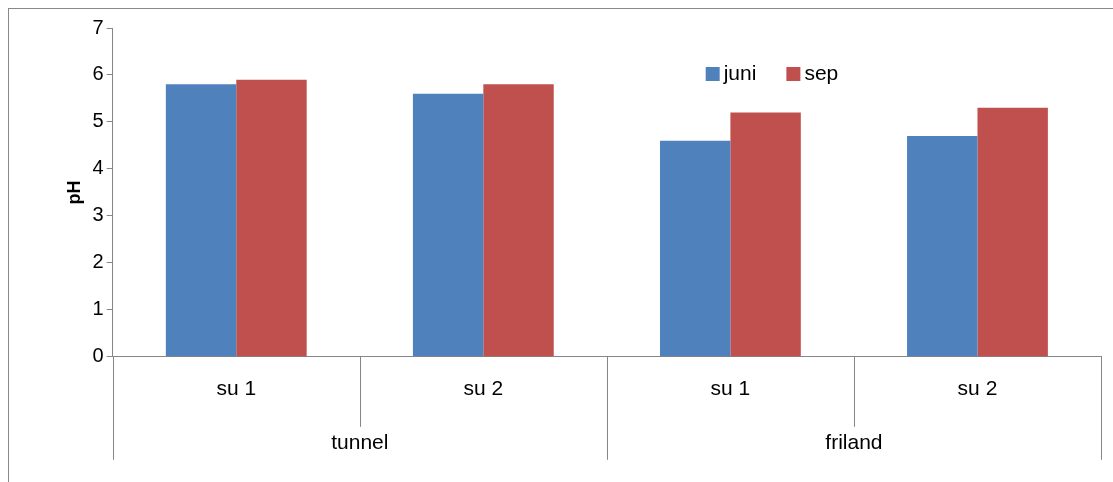  What do you see at coordinates (739, 72) in the screenshot?
I see `legend-label: juni` at bounding box center [739, 72].